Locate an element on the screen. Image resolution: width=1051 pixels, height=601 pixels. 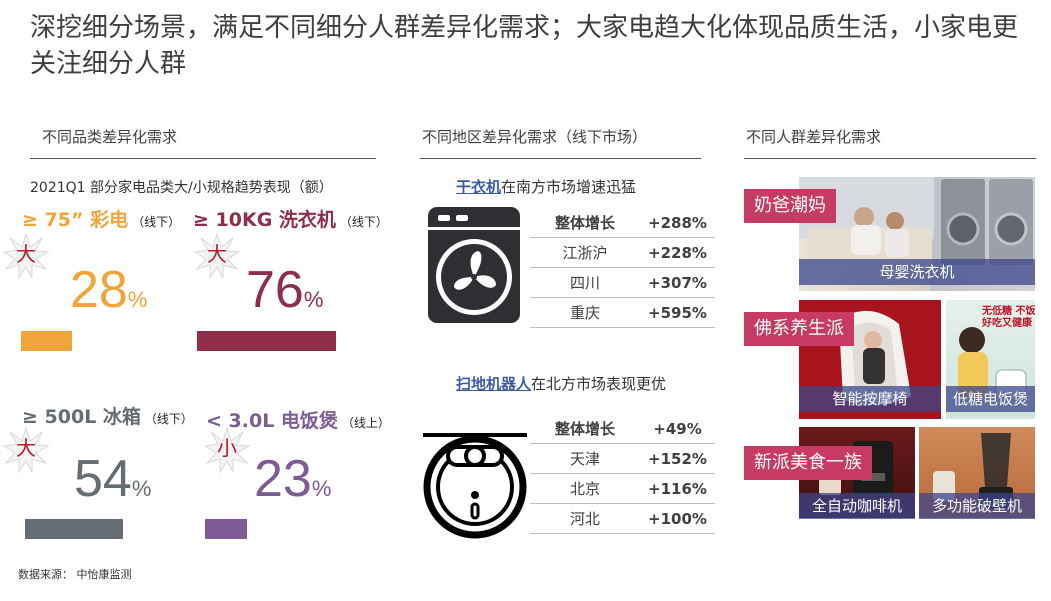
dryer-product-name: 干衣机 is located at coordinates (479, 187).